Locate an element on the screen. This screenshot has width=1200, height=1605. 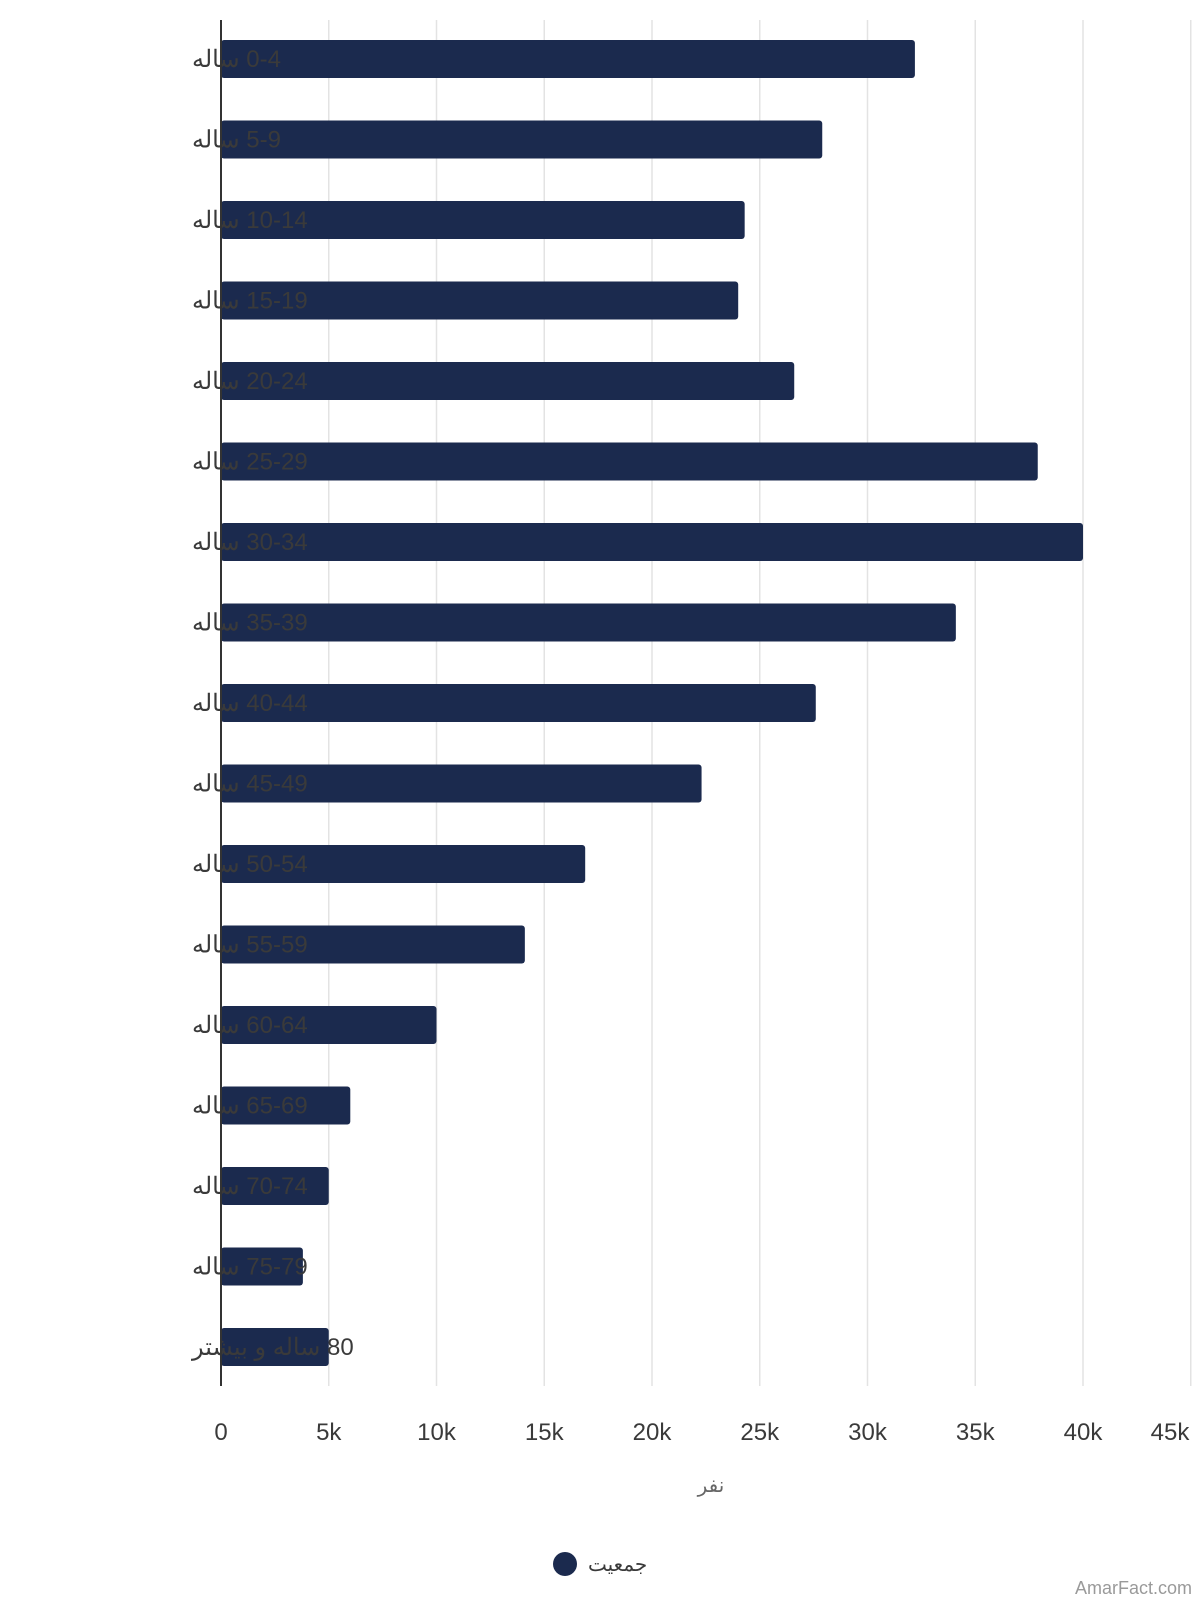
category-label: 55-59 ساله is located at coordinates (250, 945).